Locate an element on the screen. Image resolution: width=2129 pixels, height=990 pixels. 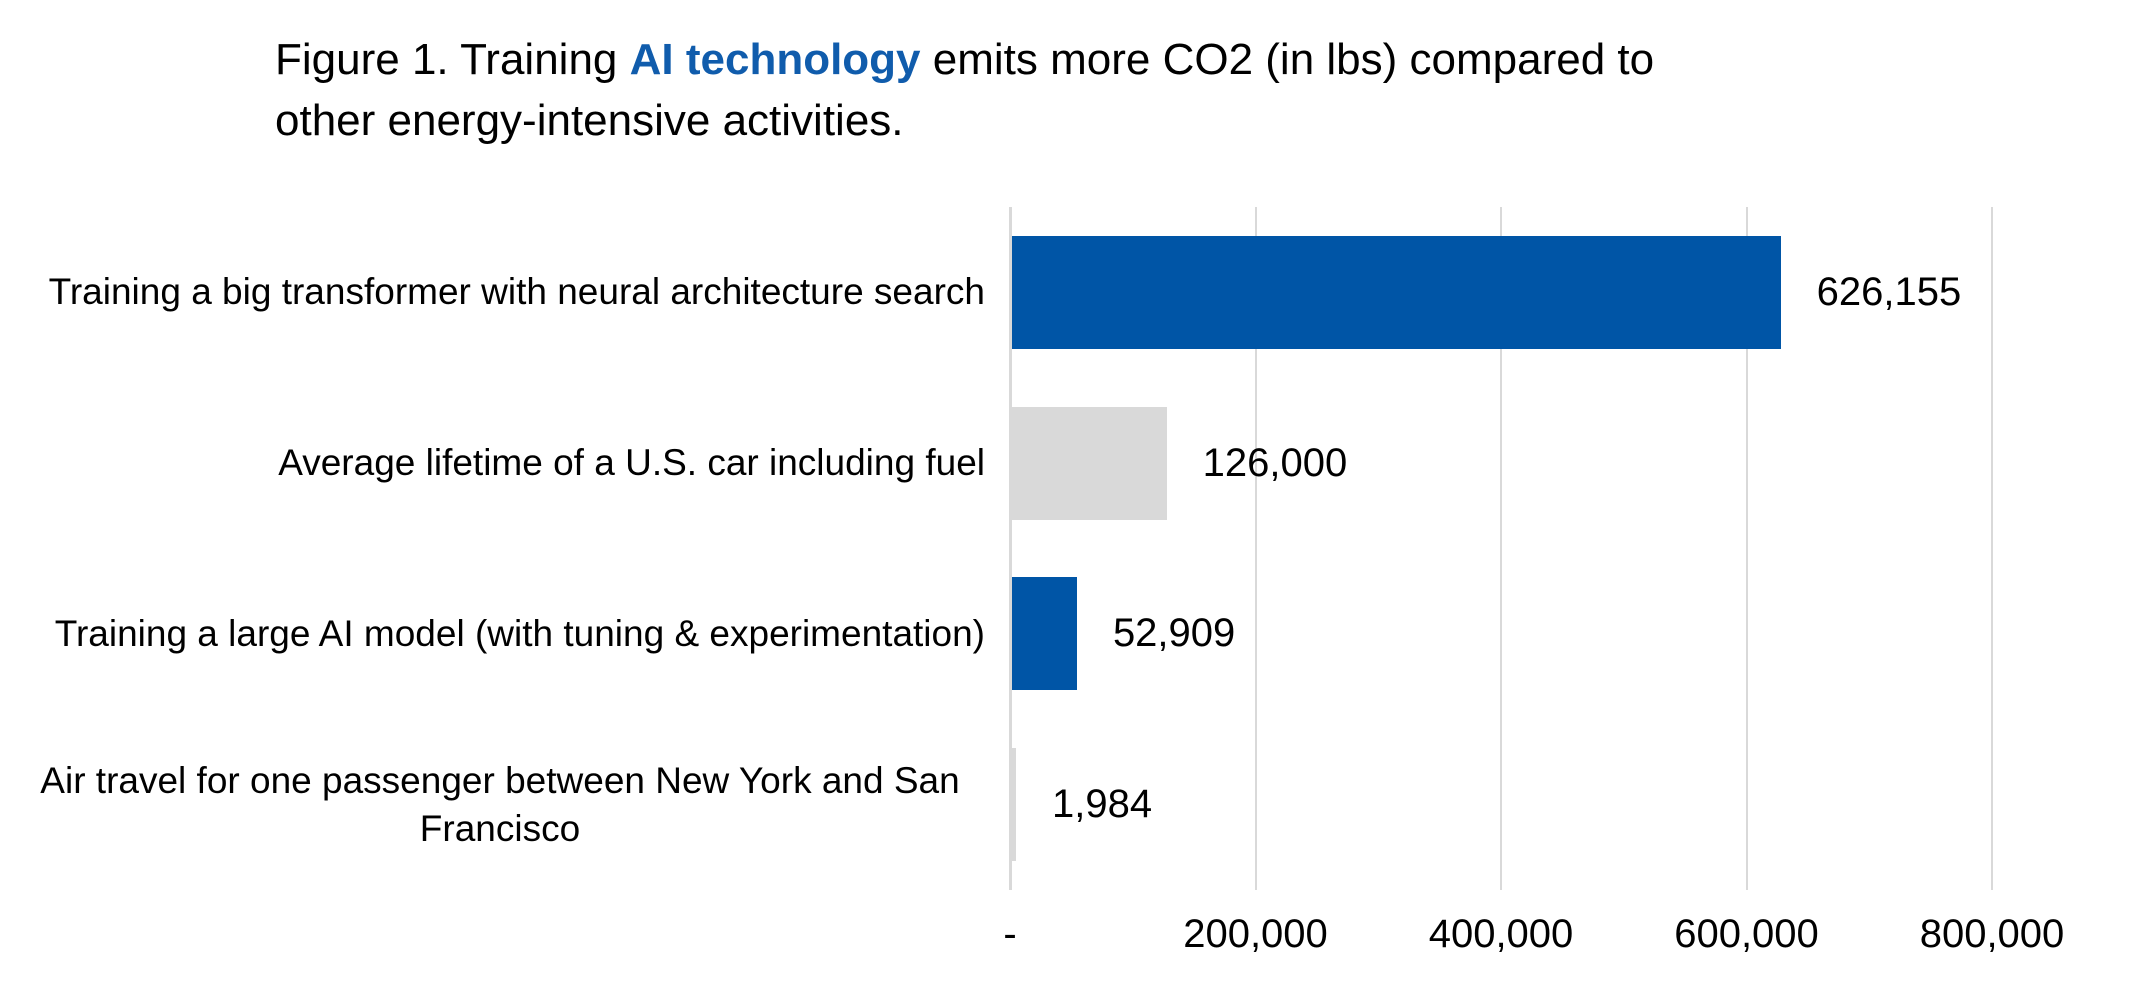
value-label: 52,909 is located at coordinates (1174, 633).